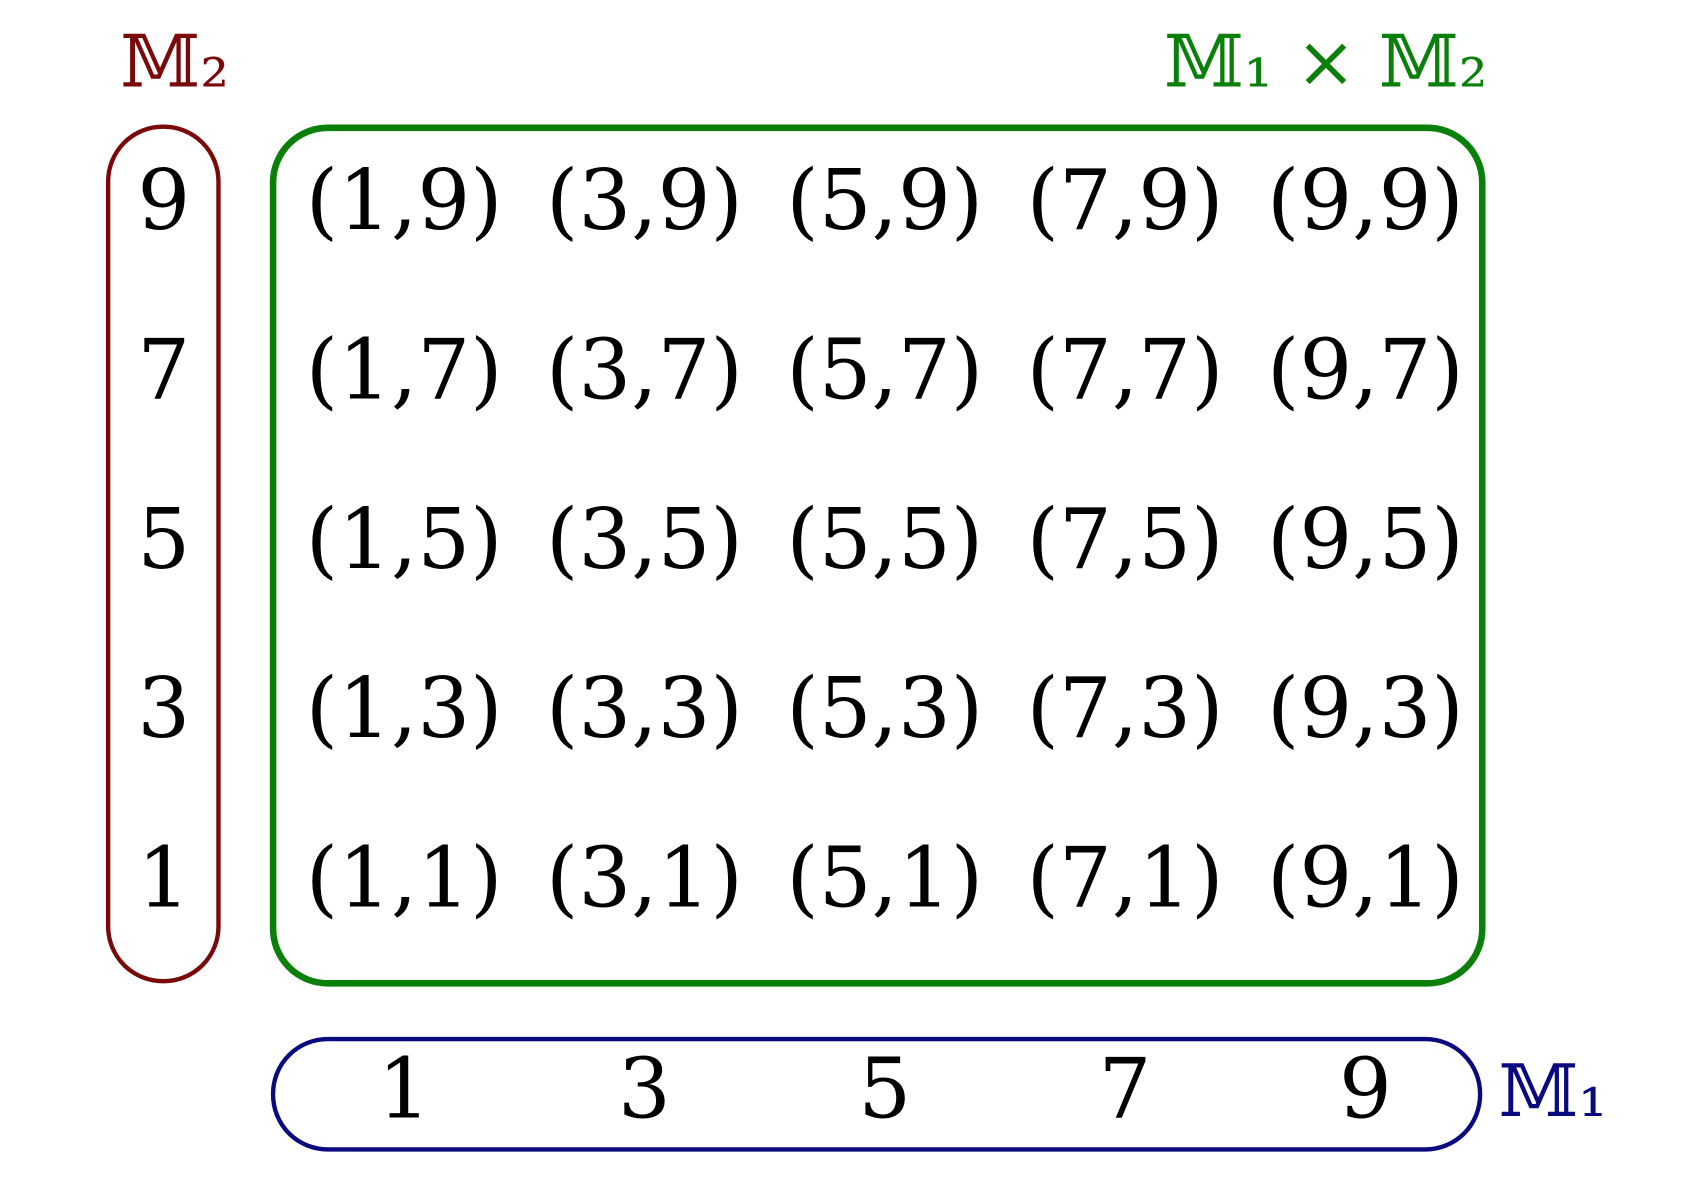 Image resolution: width=1704 pixels, height=1180 pixels. I want to click on product-pair: (3,5), so click(644, 539).